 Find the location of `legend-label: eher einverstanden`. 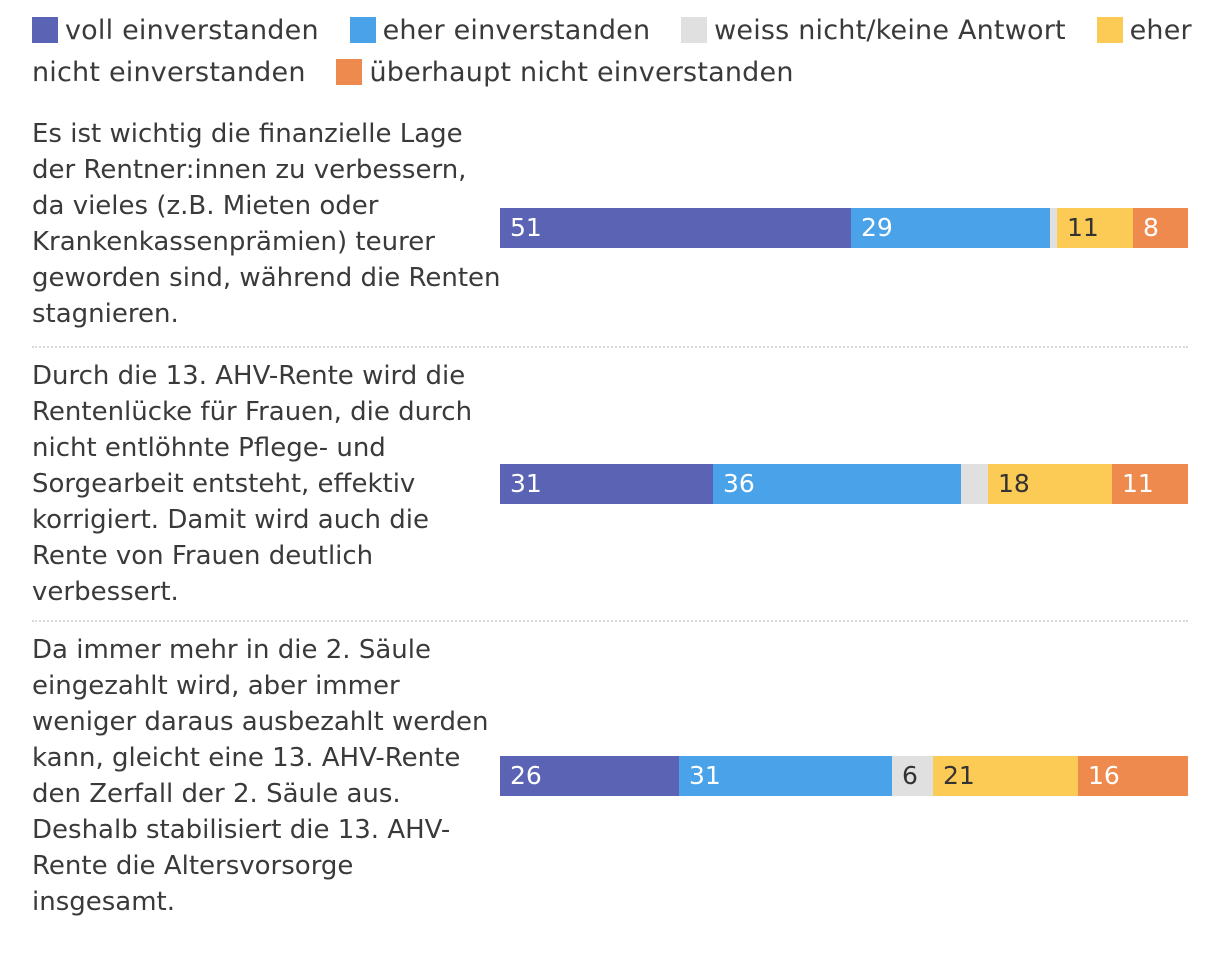

legend-label: eher einverstanden is located at coordinates (516, 30).